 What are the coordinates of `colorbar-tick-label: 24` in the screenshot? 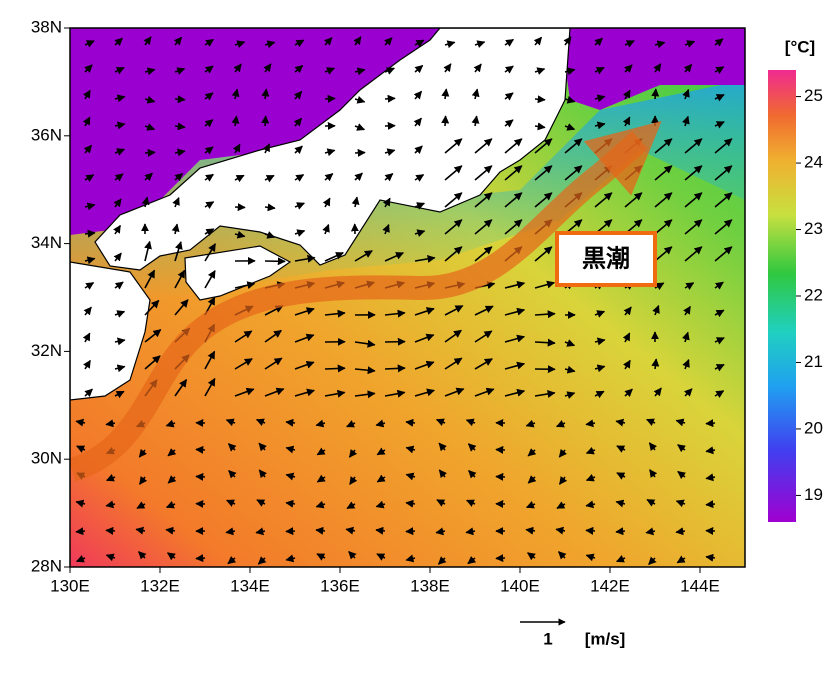 It's located at (813, 162).